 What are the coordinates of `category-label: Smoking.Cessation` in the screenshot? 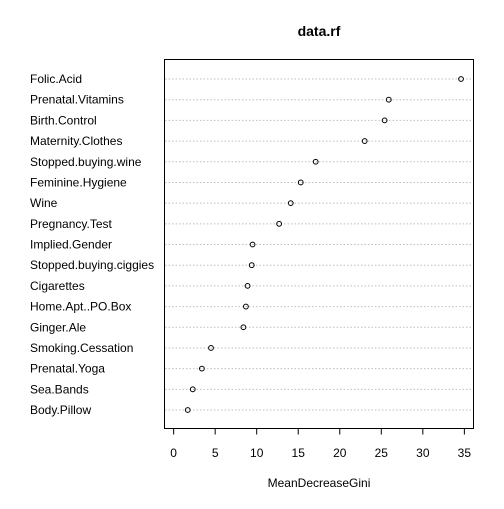 It's located at (81, 348).